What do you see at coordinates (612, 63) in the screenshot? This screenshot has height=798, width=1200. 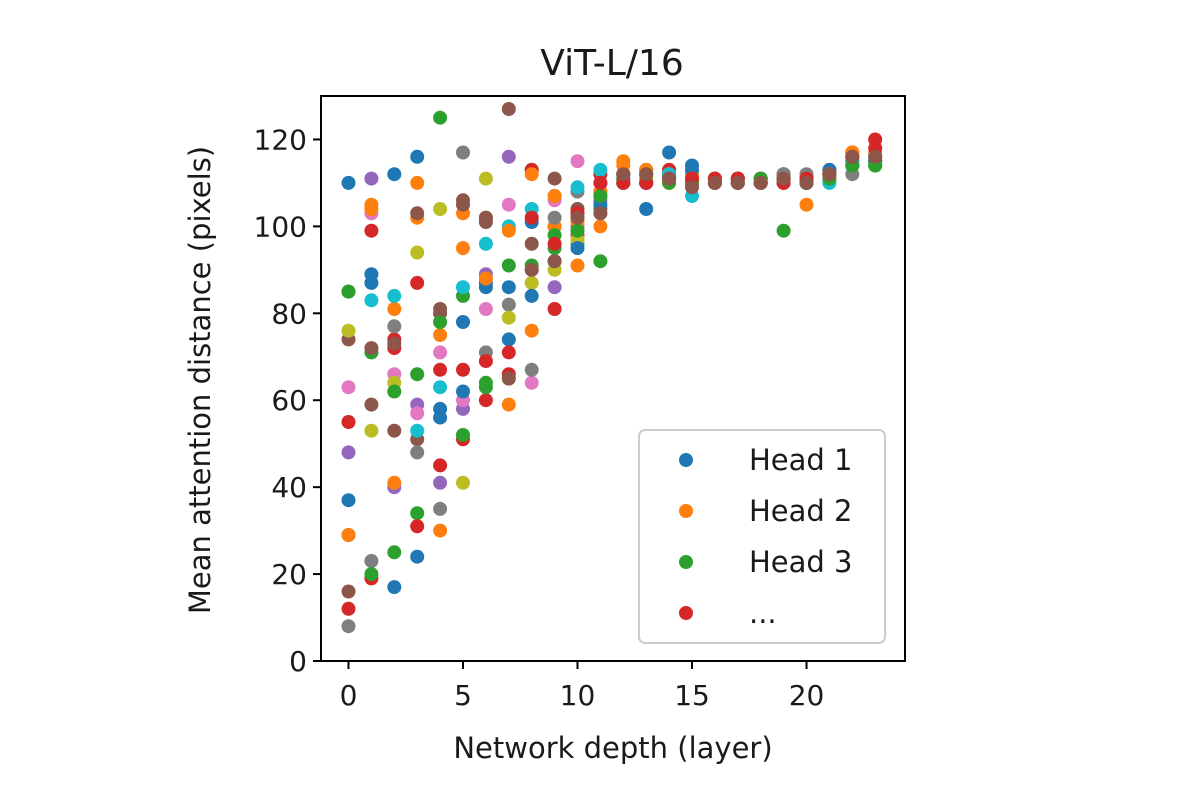 I see `chart-title: ViT-L/16` at bounding box center [612, 63].